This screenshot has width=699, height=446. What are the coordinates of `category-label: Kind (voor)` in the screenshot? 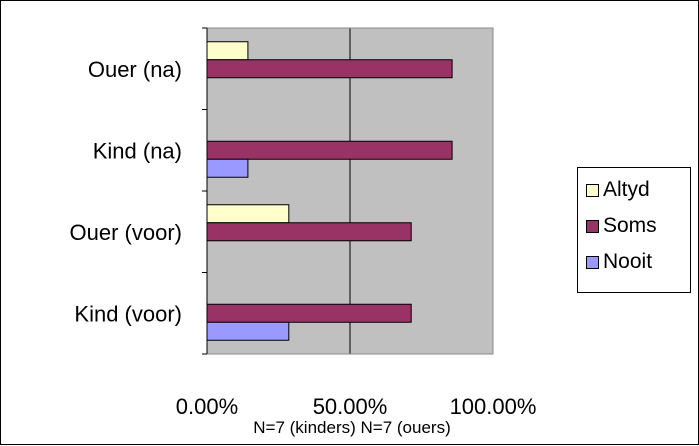 It's located at (128, 313).